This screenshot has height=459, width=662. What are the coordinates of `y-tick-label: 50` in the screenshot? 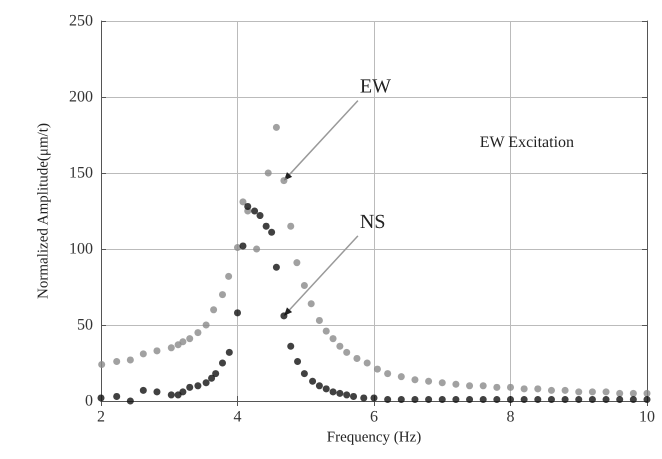 It's located at (85, 325).